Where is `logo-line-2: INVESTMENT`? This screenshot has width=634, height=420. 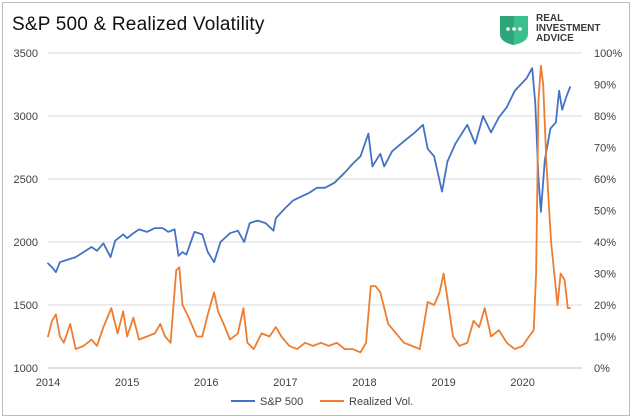 logo-line-2: INVESTMENT is located at coordinates (568, 28).